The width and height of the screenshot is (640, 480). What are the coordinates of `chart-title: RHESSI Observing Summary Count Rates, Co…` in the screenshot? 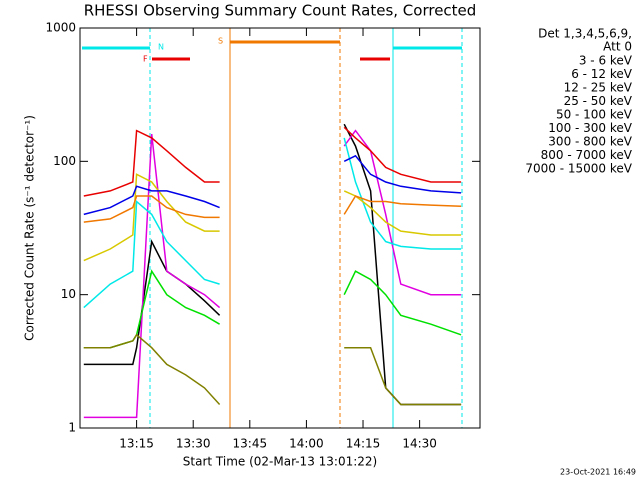 It's located at (280, 11).